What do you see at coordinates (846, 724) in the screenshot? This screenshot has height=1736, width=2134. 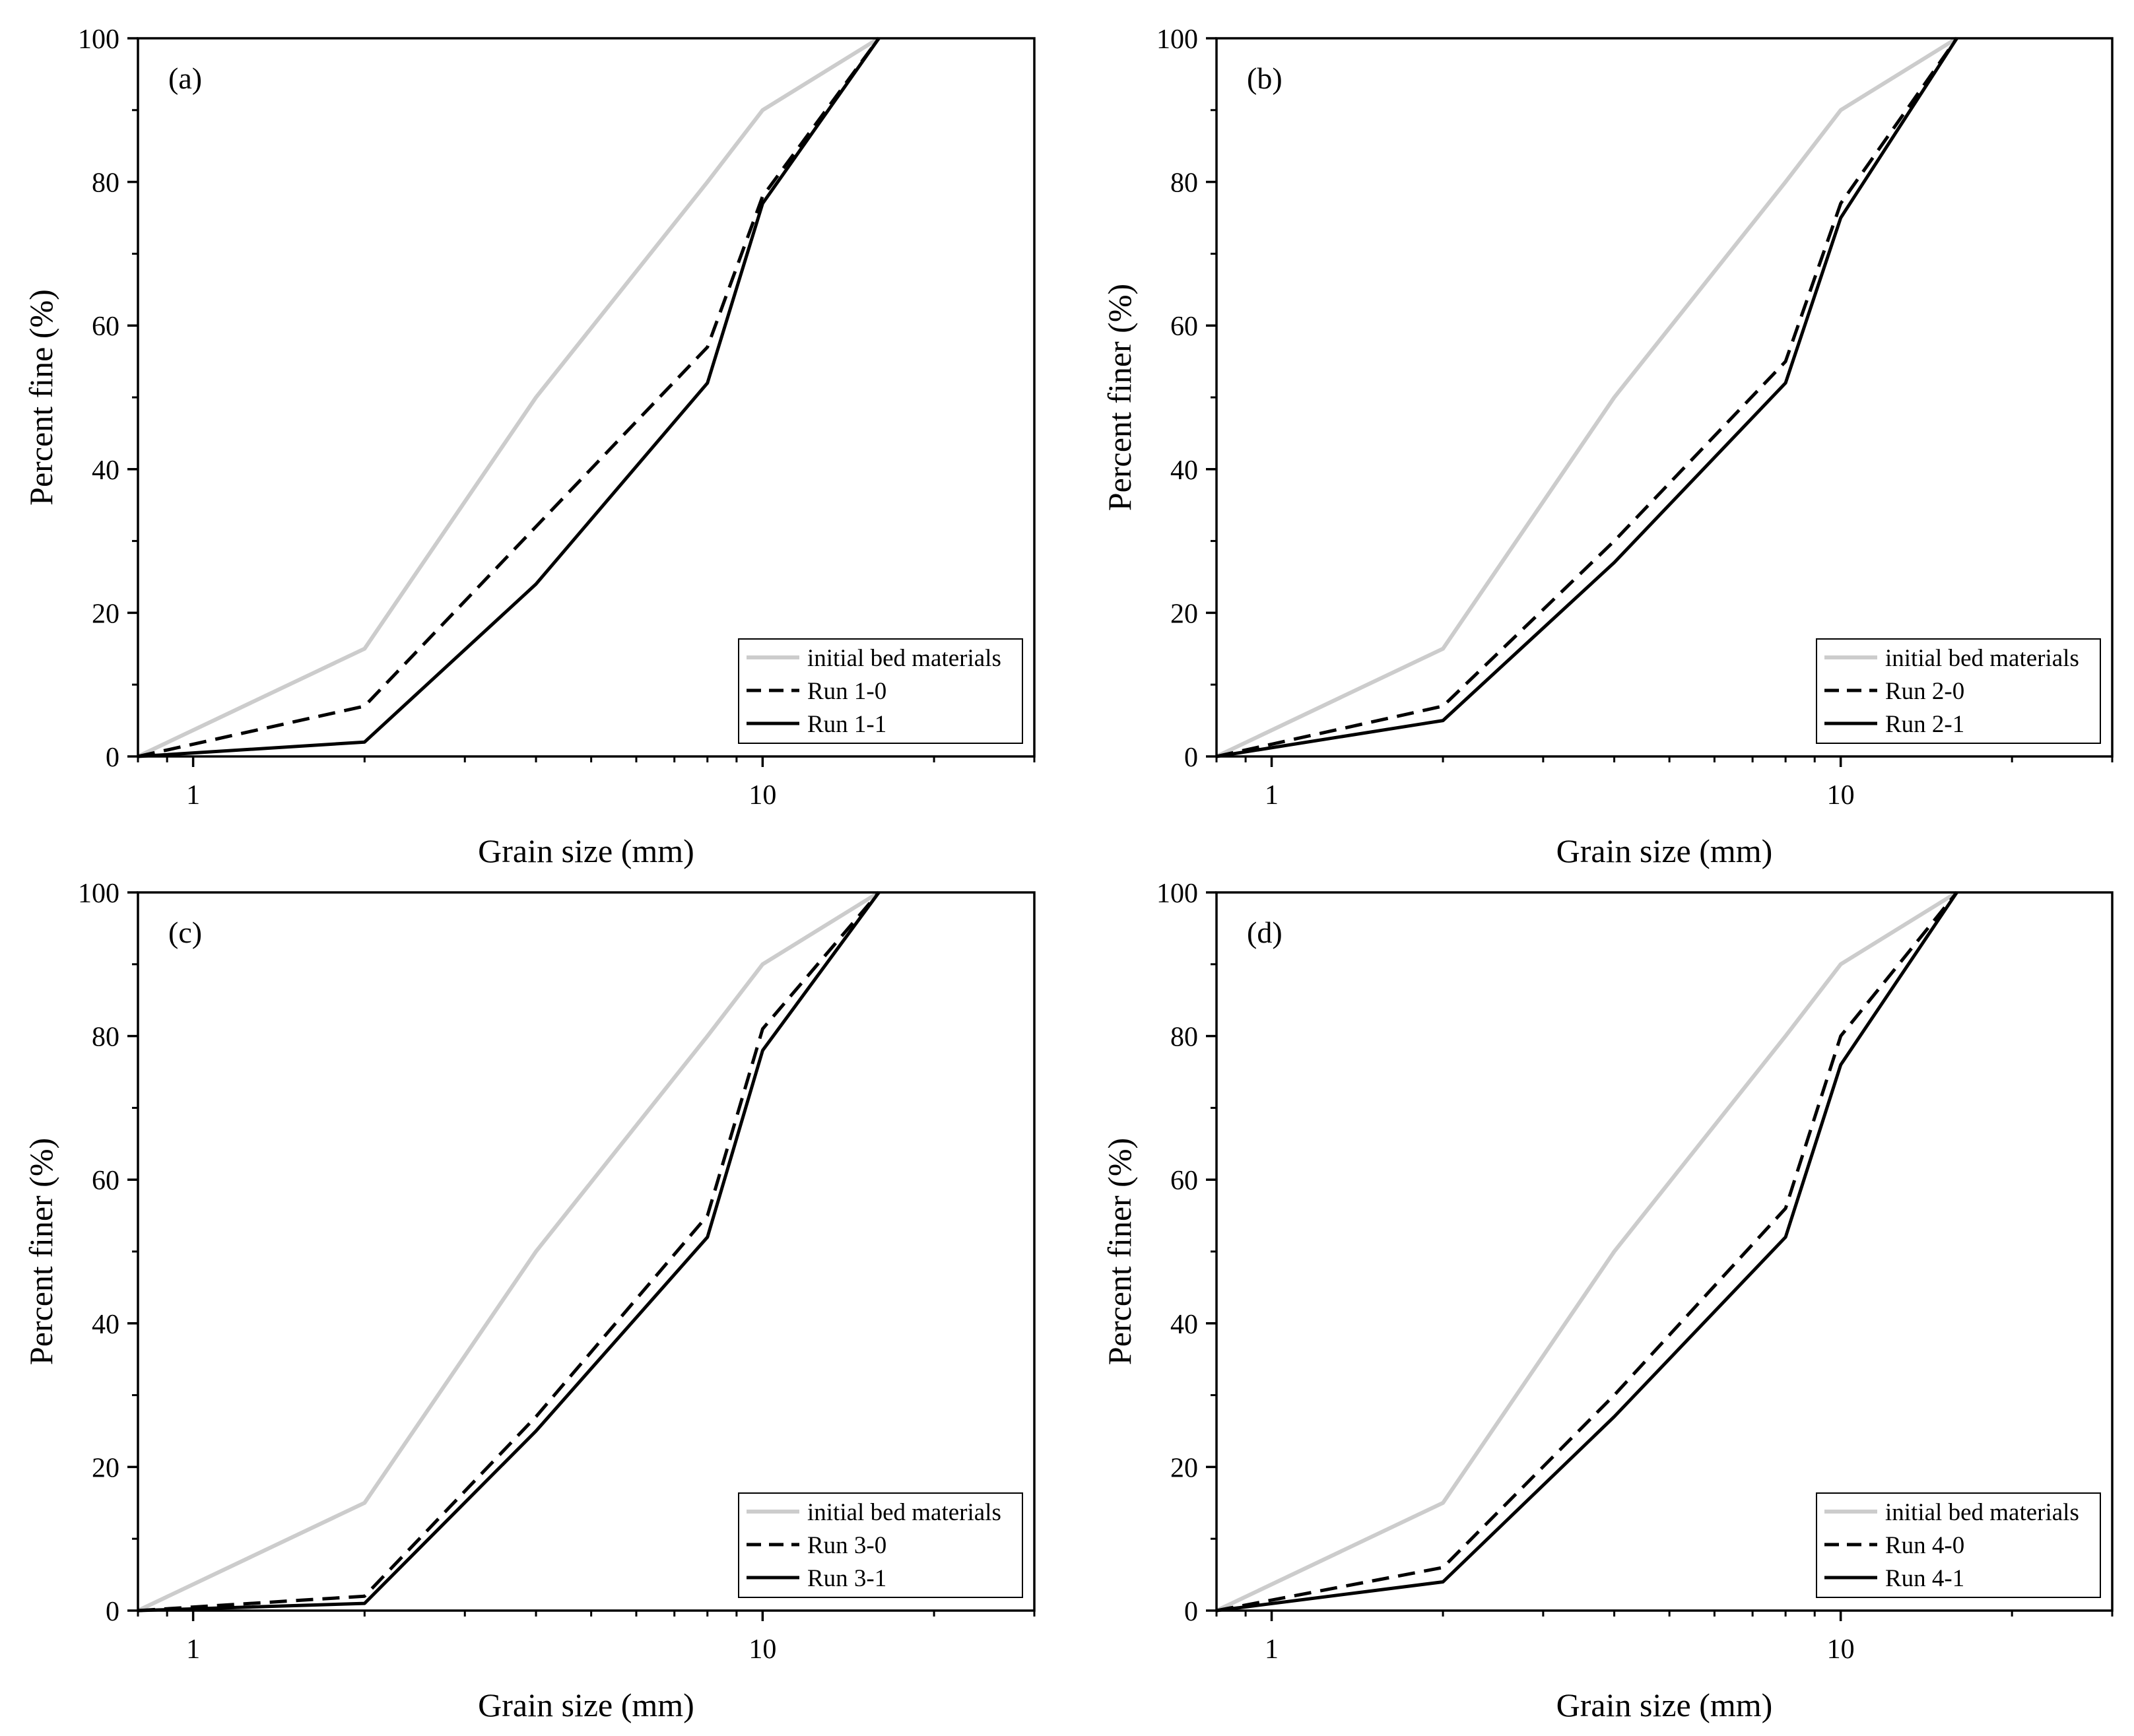 I see `legend-entry: Run 1-1` at bounding box center [846, 724].